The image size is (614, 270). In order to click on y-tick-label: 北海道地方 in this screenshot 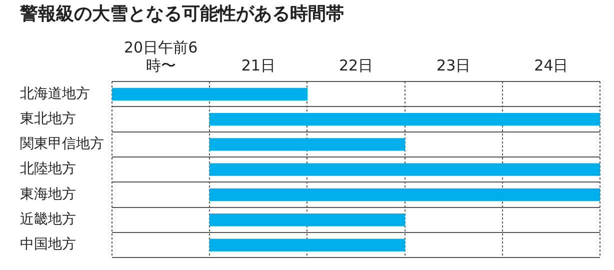, I will do `click(55, 94)`.